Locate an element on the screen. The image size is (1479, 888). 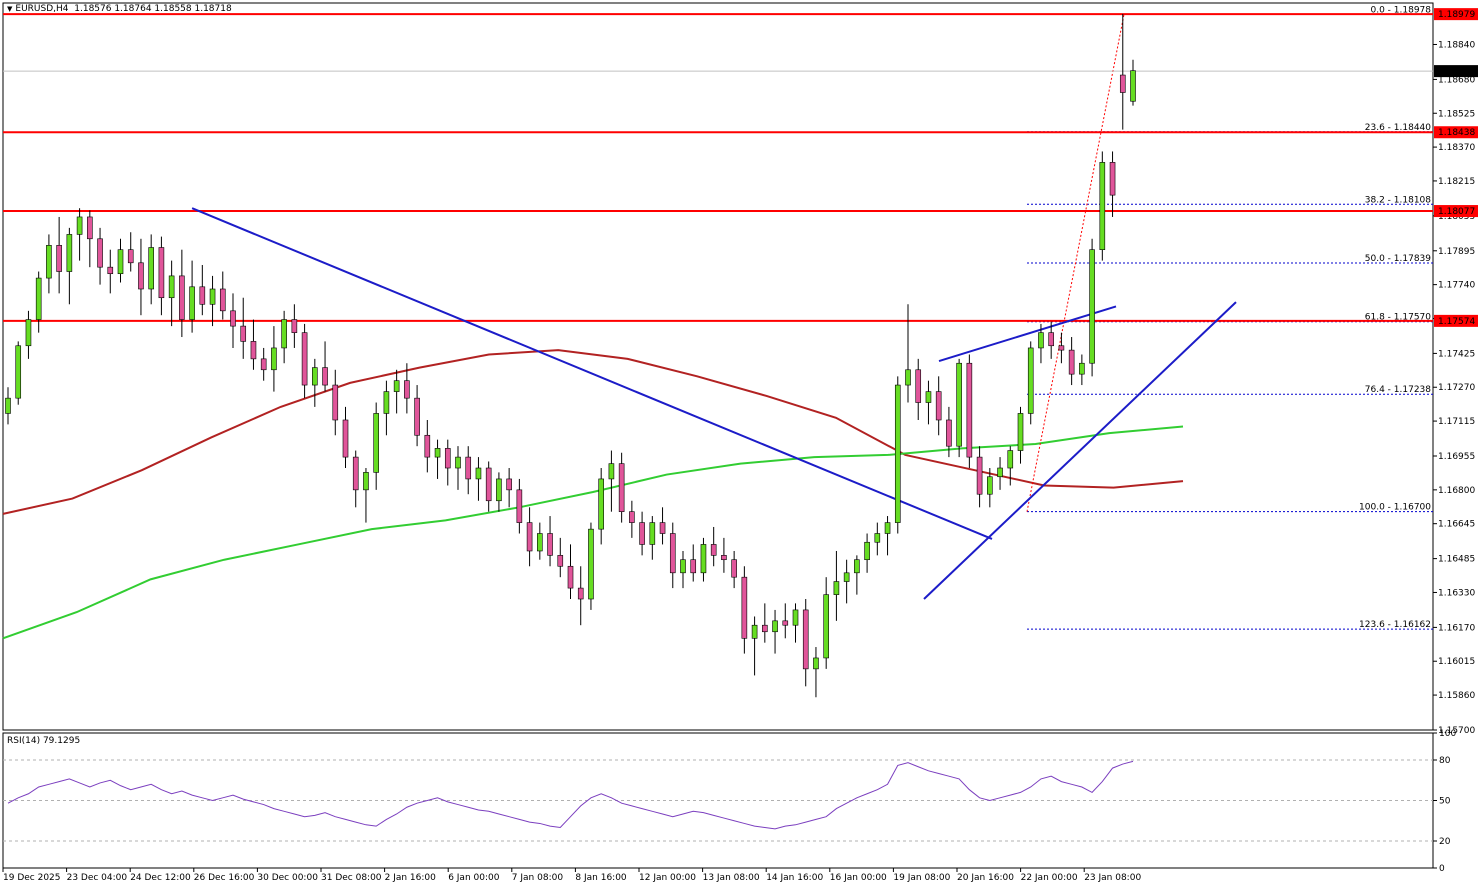
ohlc-values: 1.18576 1.18764 1.18558 1.18718 is located at coordinates (153, 9).